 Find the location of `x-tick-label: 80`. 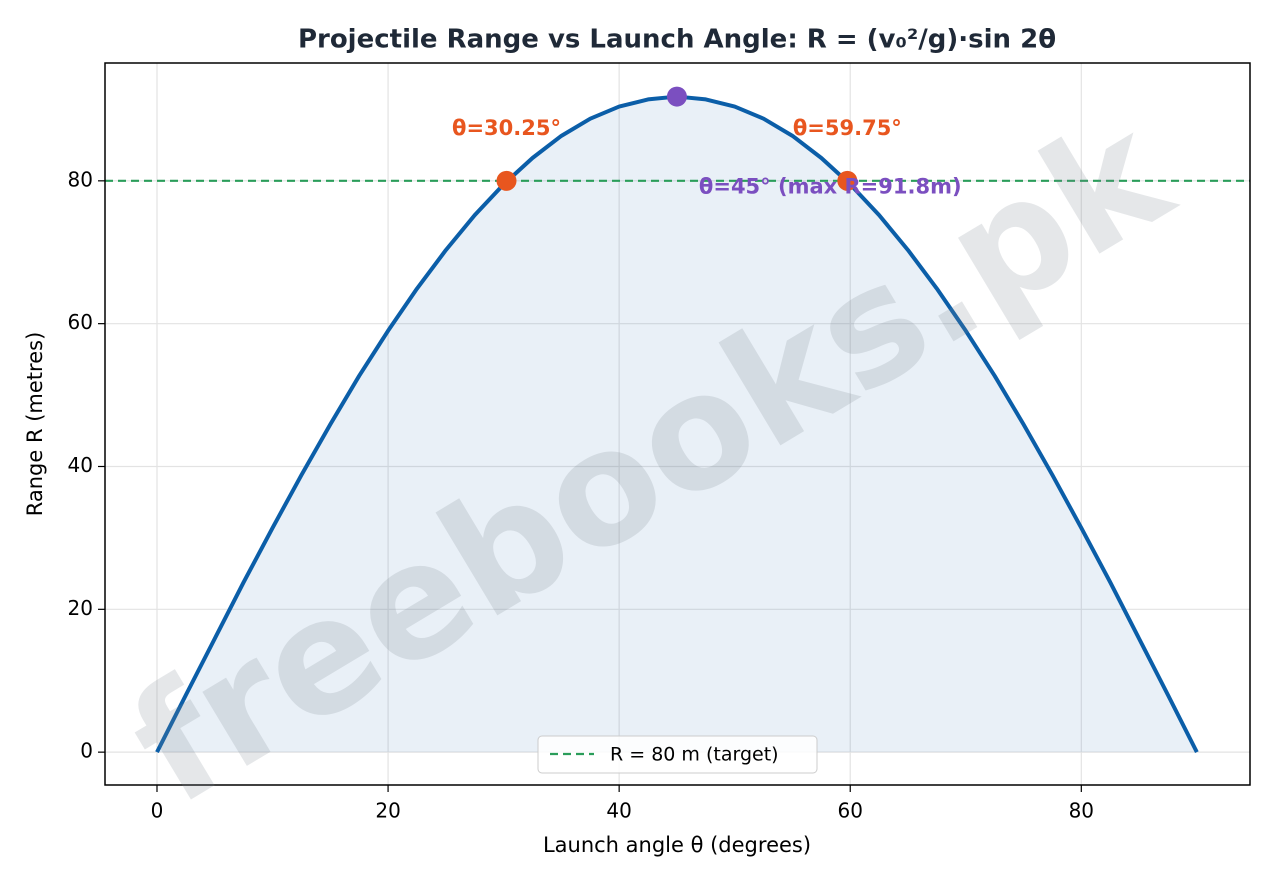

x-tick-label: 80 is located at coordinates (1081, 811).